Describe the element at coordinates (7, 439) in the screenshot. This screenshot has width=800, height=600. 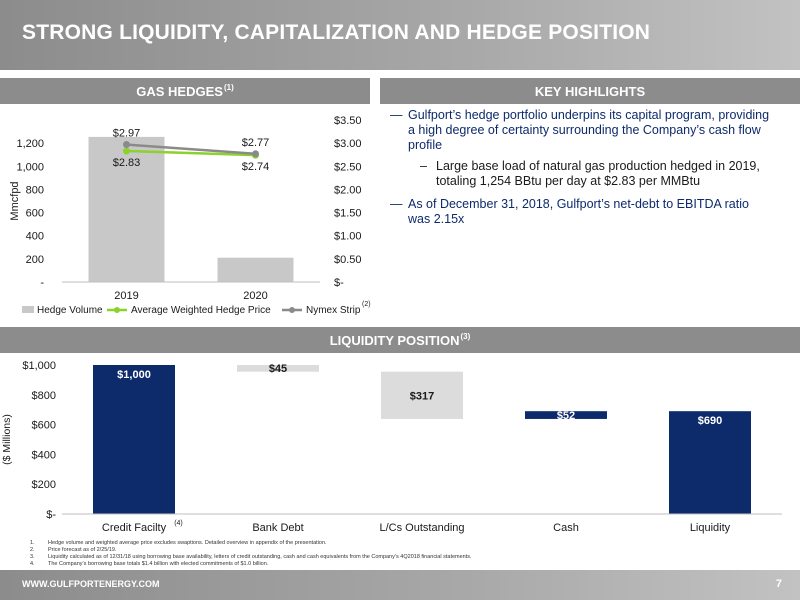
I see `y-axis-label: ($ Millions)` at that location.